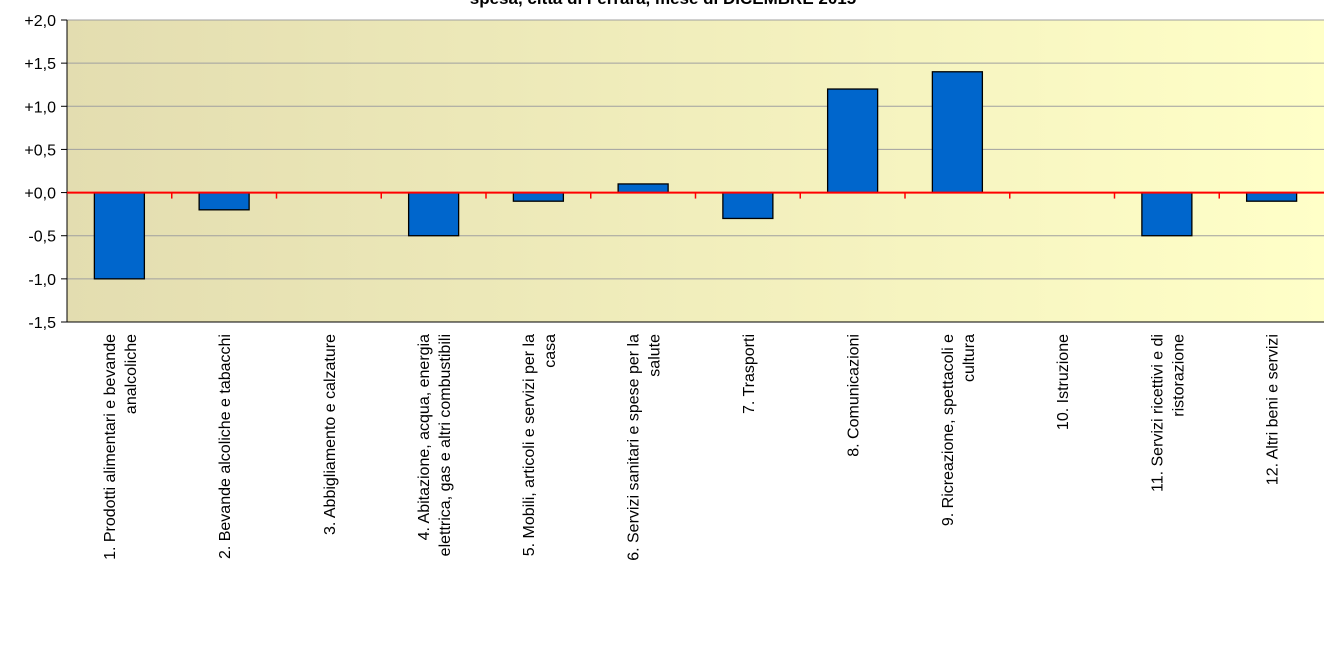 The height and width of the screenshot is (645, 1326). I want to click on x-category-label: 6. Servizi sanitari e spese per la salute, so click(645, 447).